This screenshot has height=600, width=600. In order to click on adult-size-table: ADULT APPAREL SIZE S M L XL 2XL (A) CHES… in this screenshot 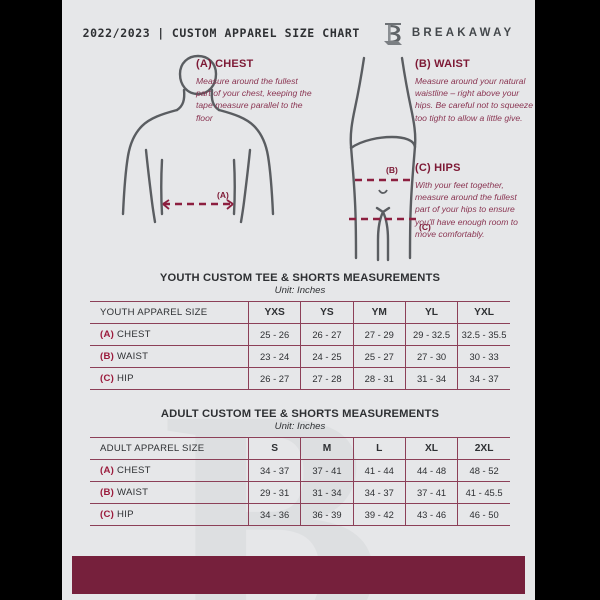, I will do `click(300, 481)`.